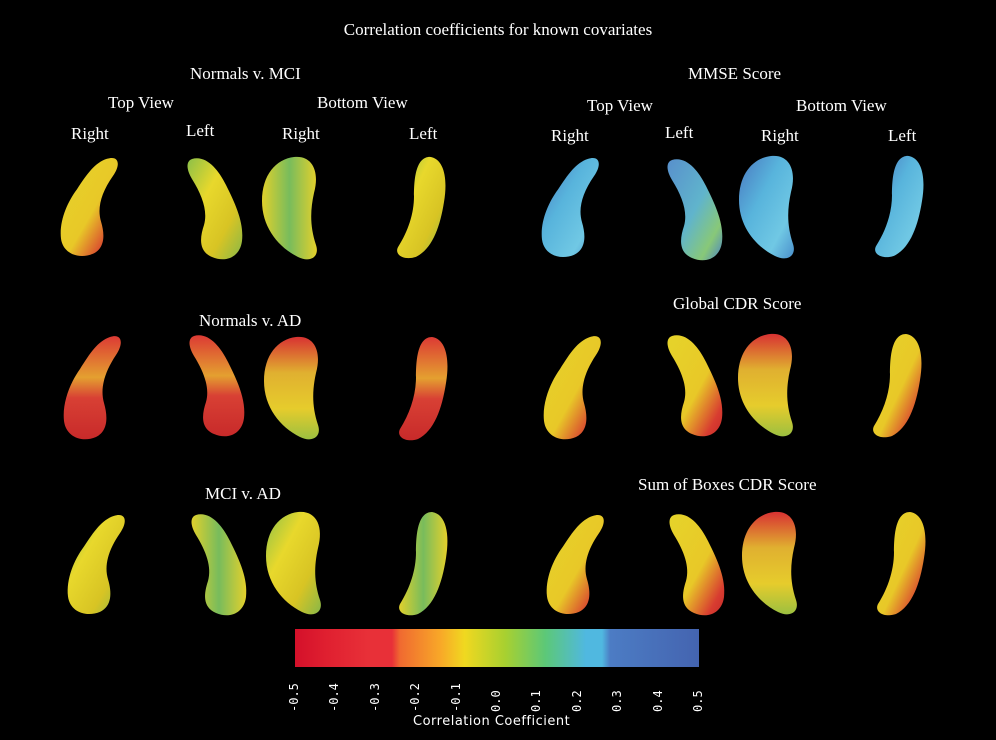  I want to click on shape-nmci-top-left, so click(215, 209).